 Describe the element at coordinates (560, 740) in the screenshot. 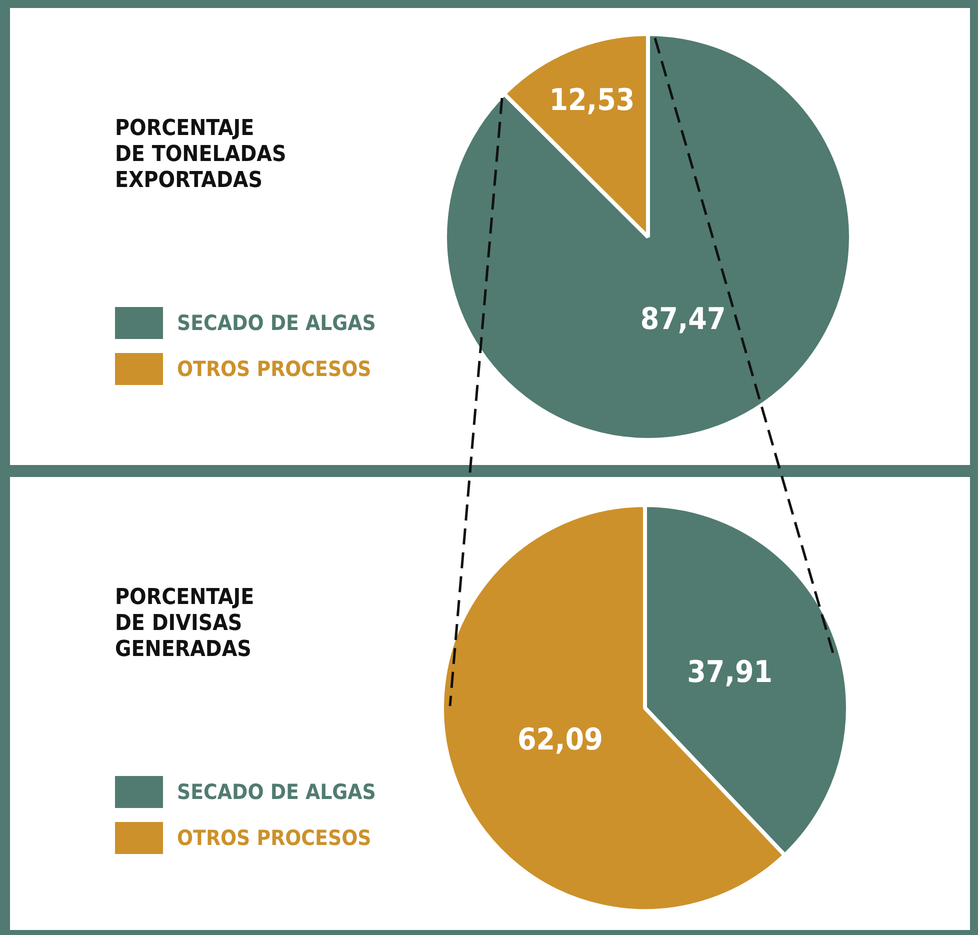

I see `data-label: 62,09` at that location.